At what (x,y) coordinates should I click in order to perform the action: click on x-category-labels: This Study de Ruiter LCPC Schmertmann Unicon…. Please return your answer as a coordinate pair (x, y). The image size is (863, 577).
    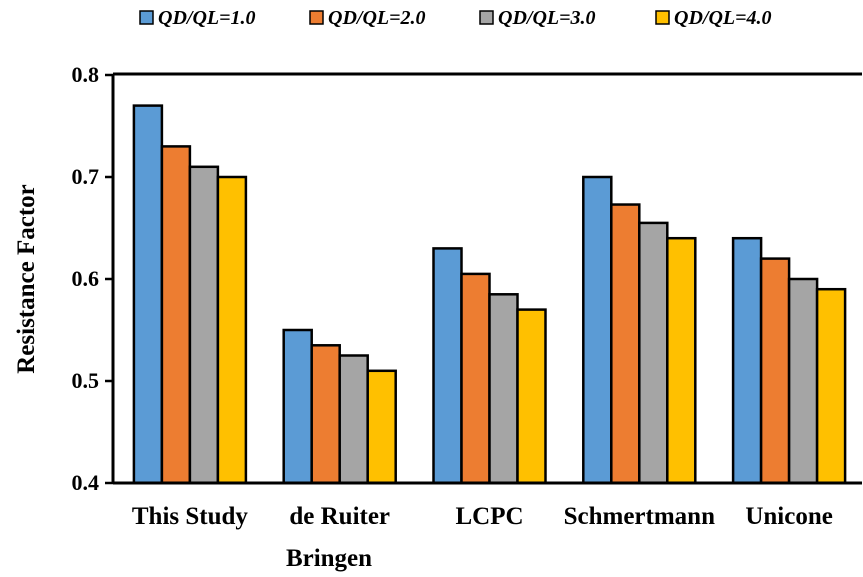
    Looking at the image, I should click on (482, 516).